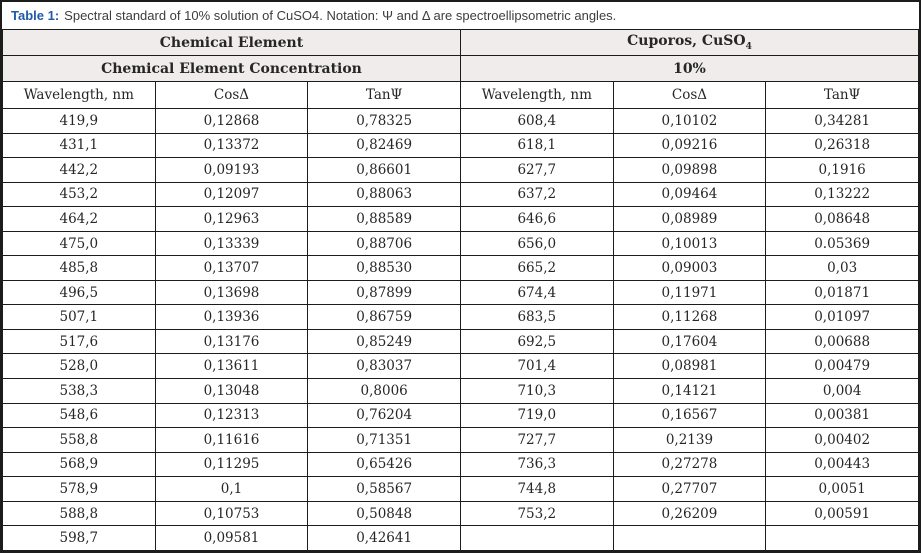 The image size is (921, 553). I want to click on table-cell: 0,1916, so click(842, 170).